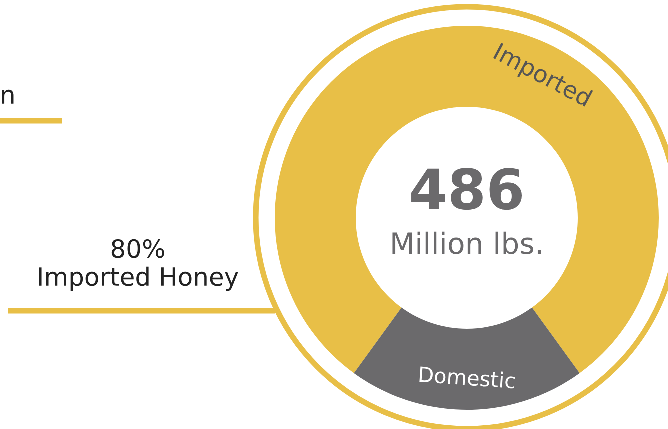 This screenshot has width=668, height=429. I want to click on text: Million lbs., so click(466, 243).